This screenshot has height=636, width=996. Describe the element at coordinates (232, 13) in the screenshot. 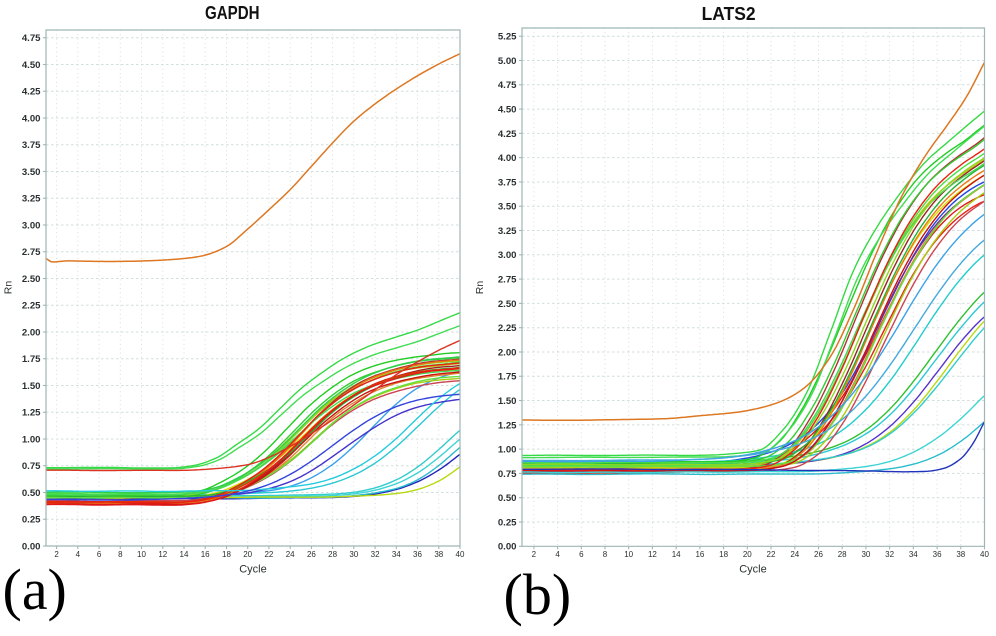

I see `svg-text: GAPDH` at that location.